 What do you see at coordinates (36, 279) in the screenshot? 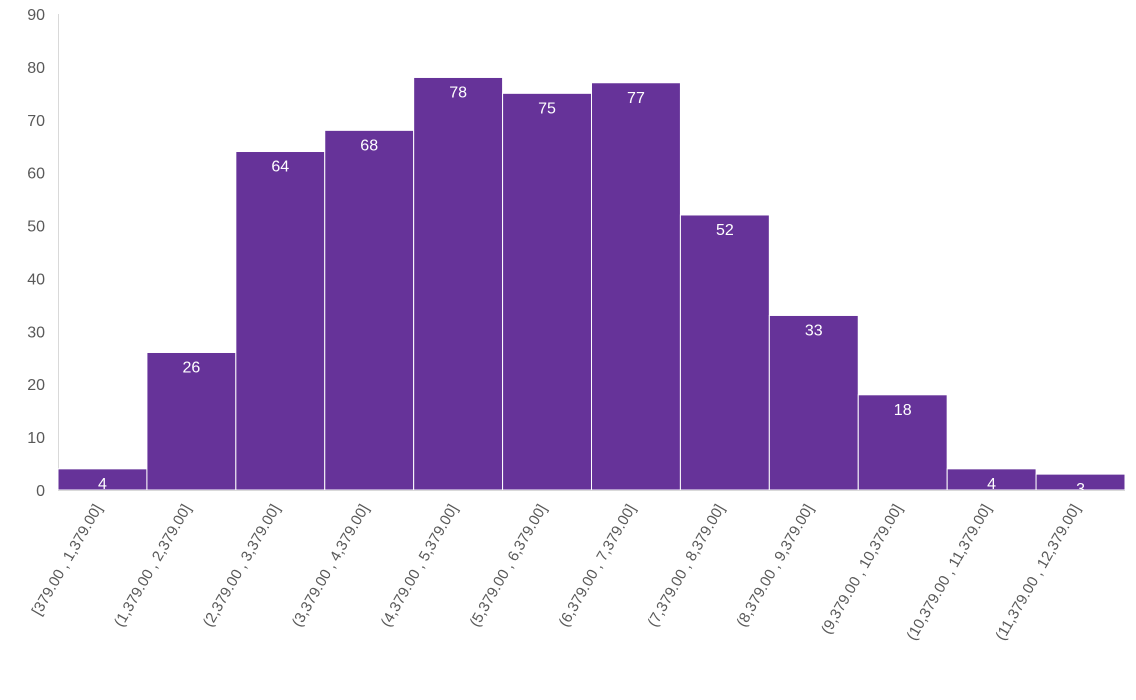
I see `y-tick-label: 40` at bounding box center [36, 279].